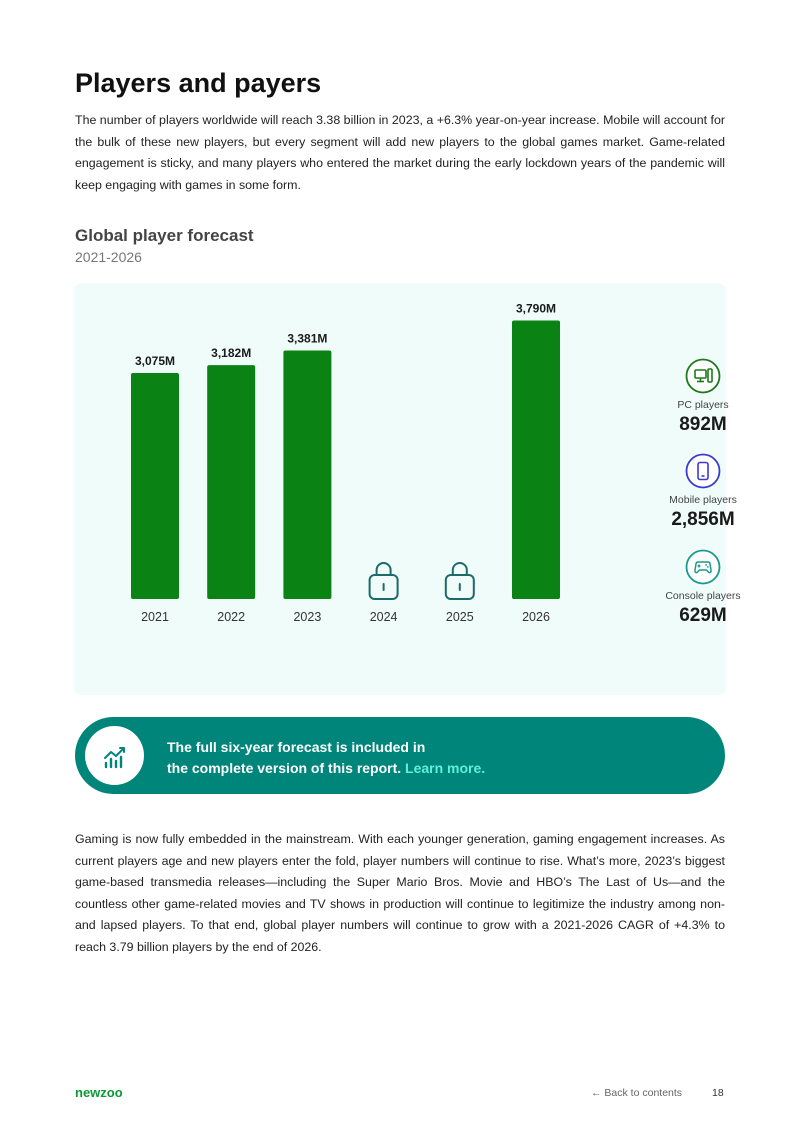 This screenshot has height=1131, width=800. What do you see at coordinates (460, 617) in the screenshot?
I see `x-tick-label: 2025` at bounding box center [460, 617].